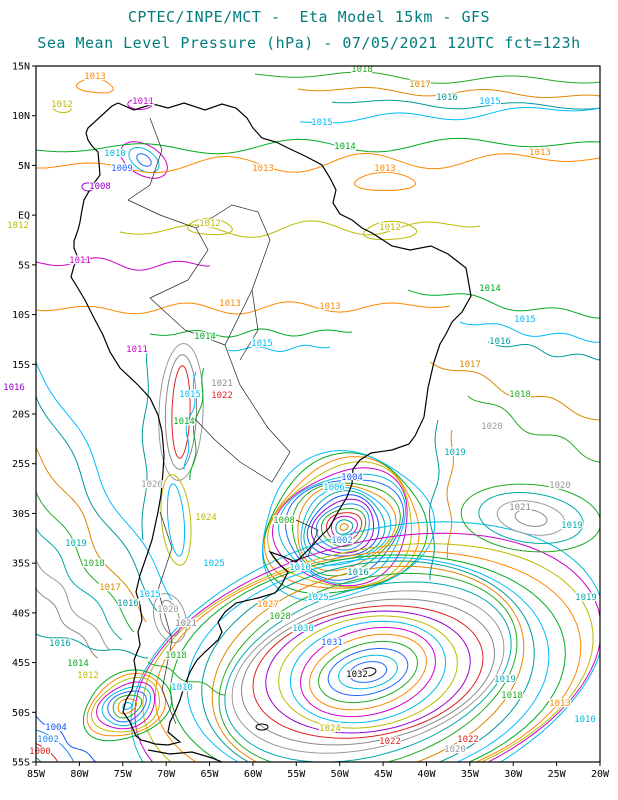 This screenshot has width=618, height=800. Describe the element at coordinates (206, 518) in the screenshot. I see `contour-label-1024: 1024` at that location.